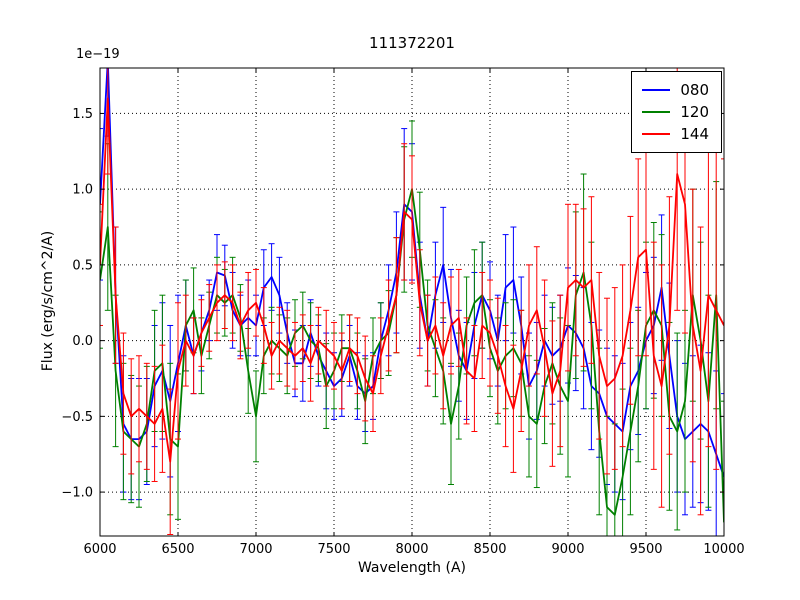  Describe the element at coordinates (694, 89) in the screenshot. I see `legend-label: 080` at that location.